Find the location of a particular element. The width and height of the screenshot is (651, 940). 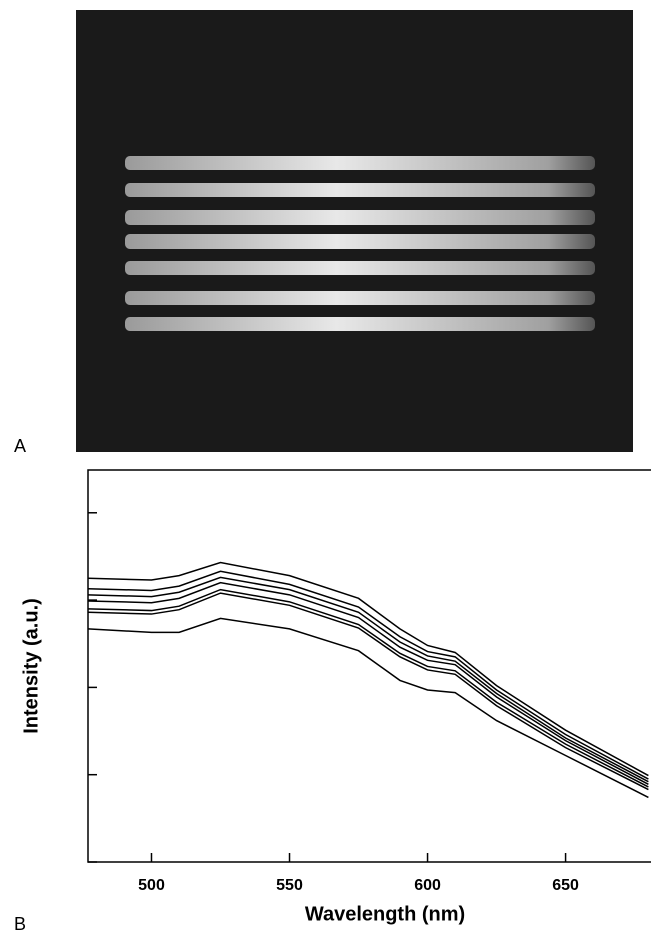

y-axis-title: Intensity (a.u.) is located at coordinates (31, 666).